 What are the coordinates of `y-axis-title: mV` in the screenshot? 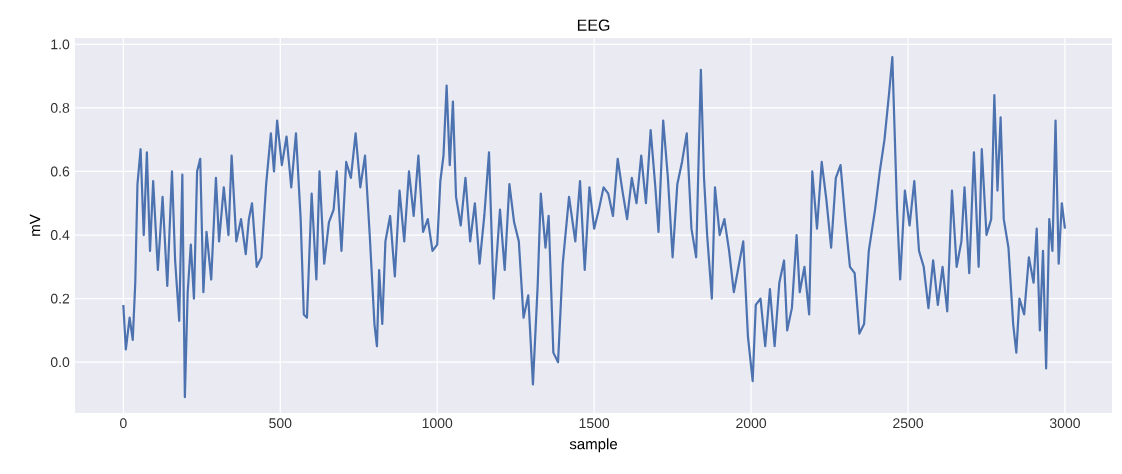 It's located at (35, 225).